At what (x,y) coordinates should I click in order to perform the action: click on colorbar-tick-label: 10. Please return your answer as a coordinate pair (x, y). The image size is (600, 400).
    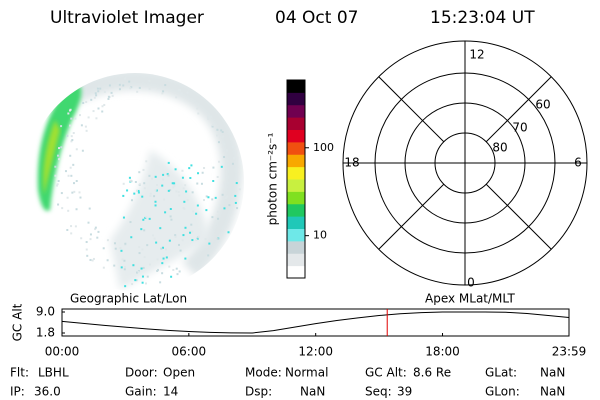
    Looking at the image, I should click on (320, 235).